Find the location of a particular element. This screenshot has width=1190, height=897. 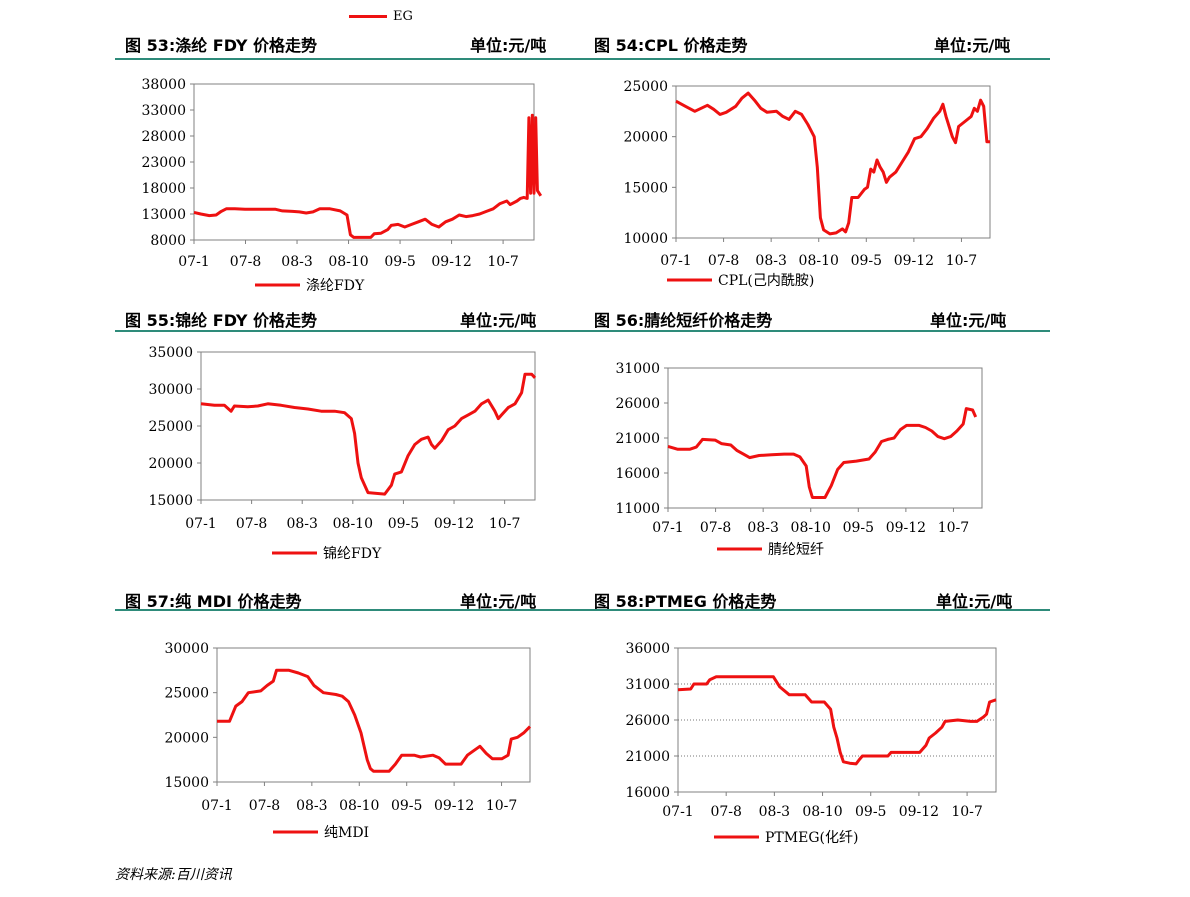

legend-label: PTMEG(化纤) is located at coordinates (811, 838).